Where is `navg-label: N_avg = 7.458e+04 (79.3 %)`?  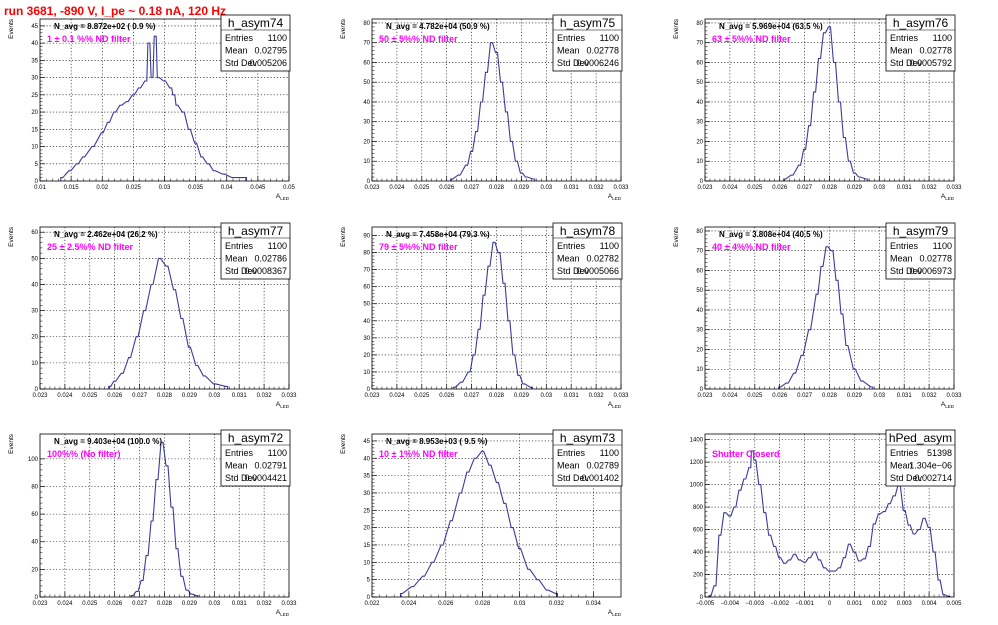
navg-label: N_avg = 7.458e+04 (79.3 %) is located at coordinates (438, 234).